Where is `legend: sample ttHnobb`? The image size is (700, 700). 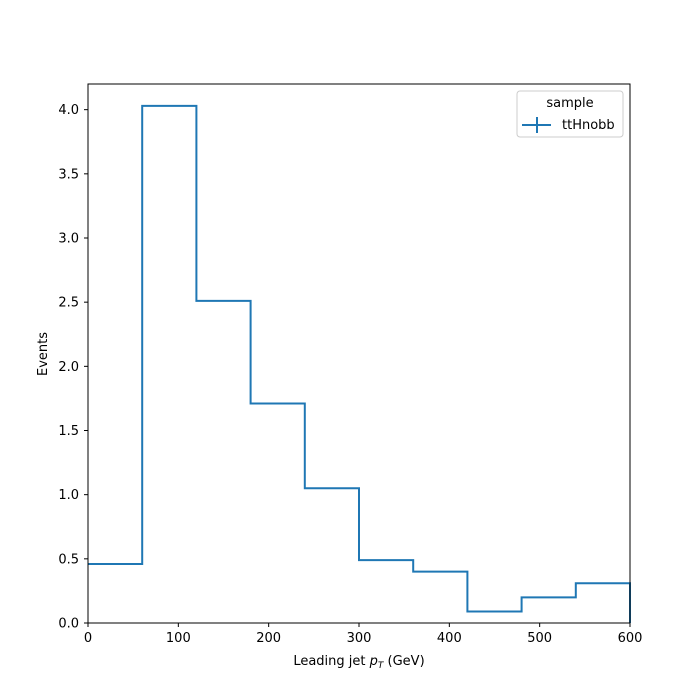 legend: sample ttHnobb is located at coordinates (570, 114).